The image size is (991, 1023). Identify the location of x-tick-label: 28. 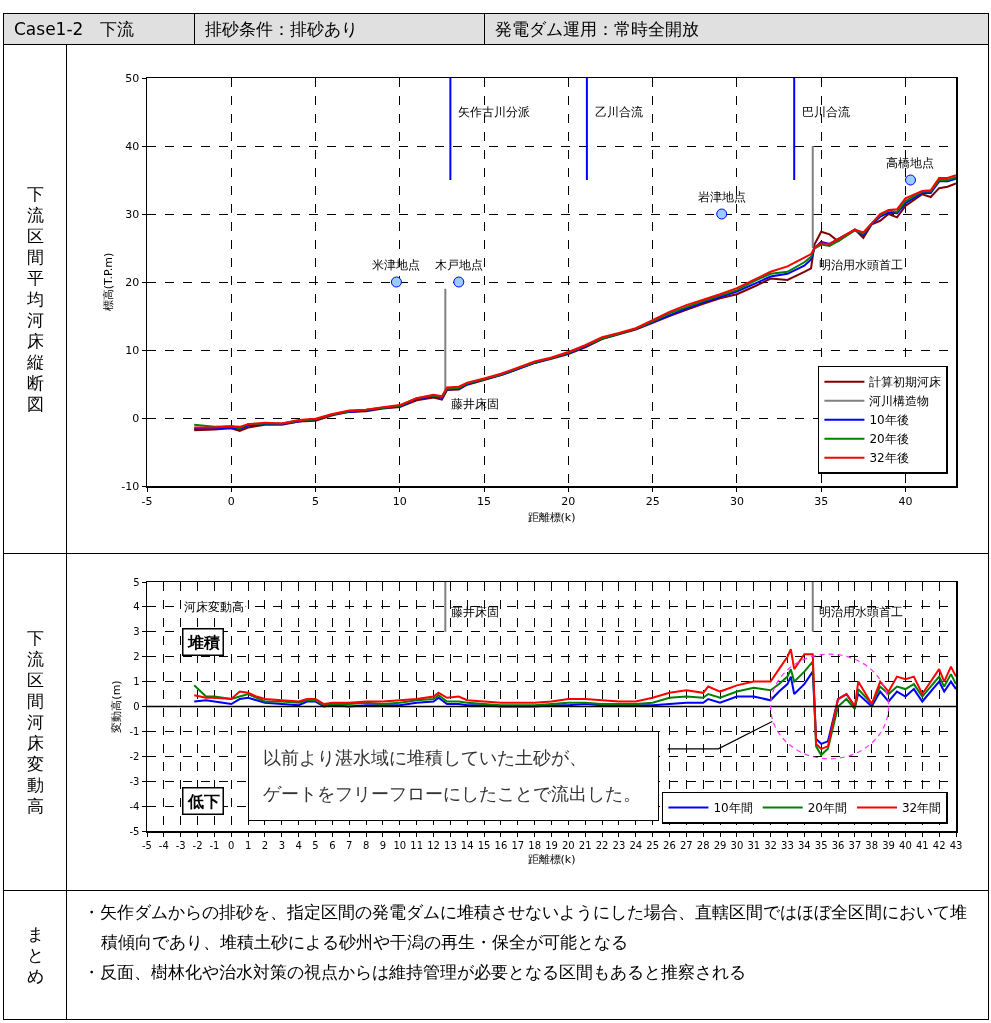
(703, 845).